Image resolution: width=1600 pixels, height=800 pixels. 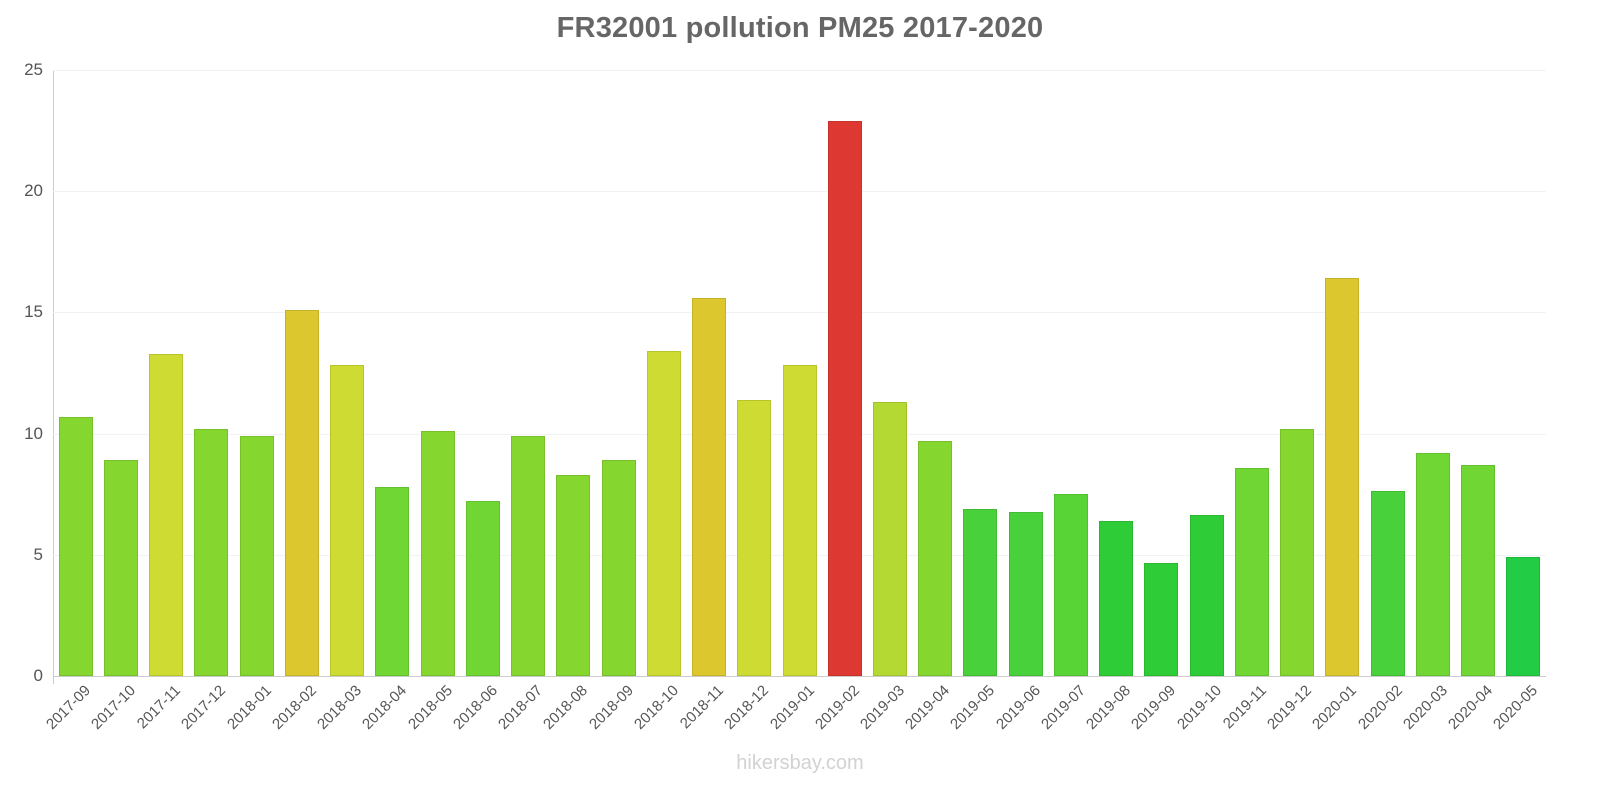 What do you see at coordinates (475, 707) in the screenshot?
I see `x-tick-label-text: 2018-06` at bounding box center [475, 707].